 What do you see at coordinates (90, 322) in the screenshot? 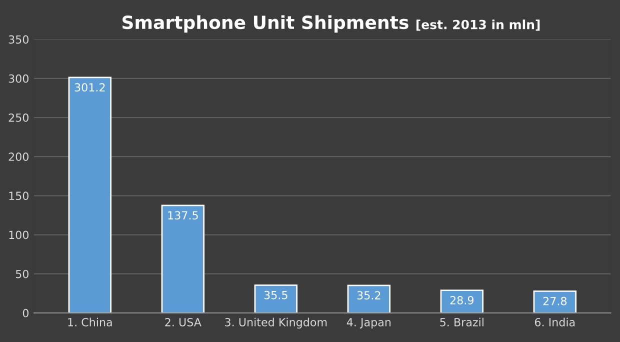
I see `x-tick-label: 1. China` at bounding box center [90, 322].